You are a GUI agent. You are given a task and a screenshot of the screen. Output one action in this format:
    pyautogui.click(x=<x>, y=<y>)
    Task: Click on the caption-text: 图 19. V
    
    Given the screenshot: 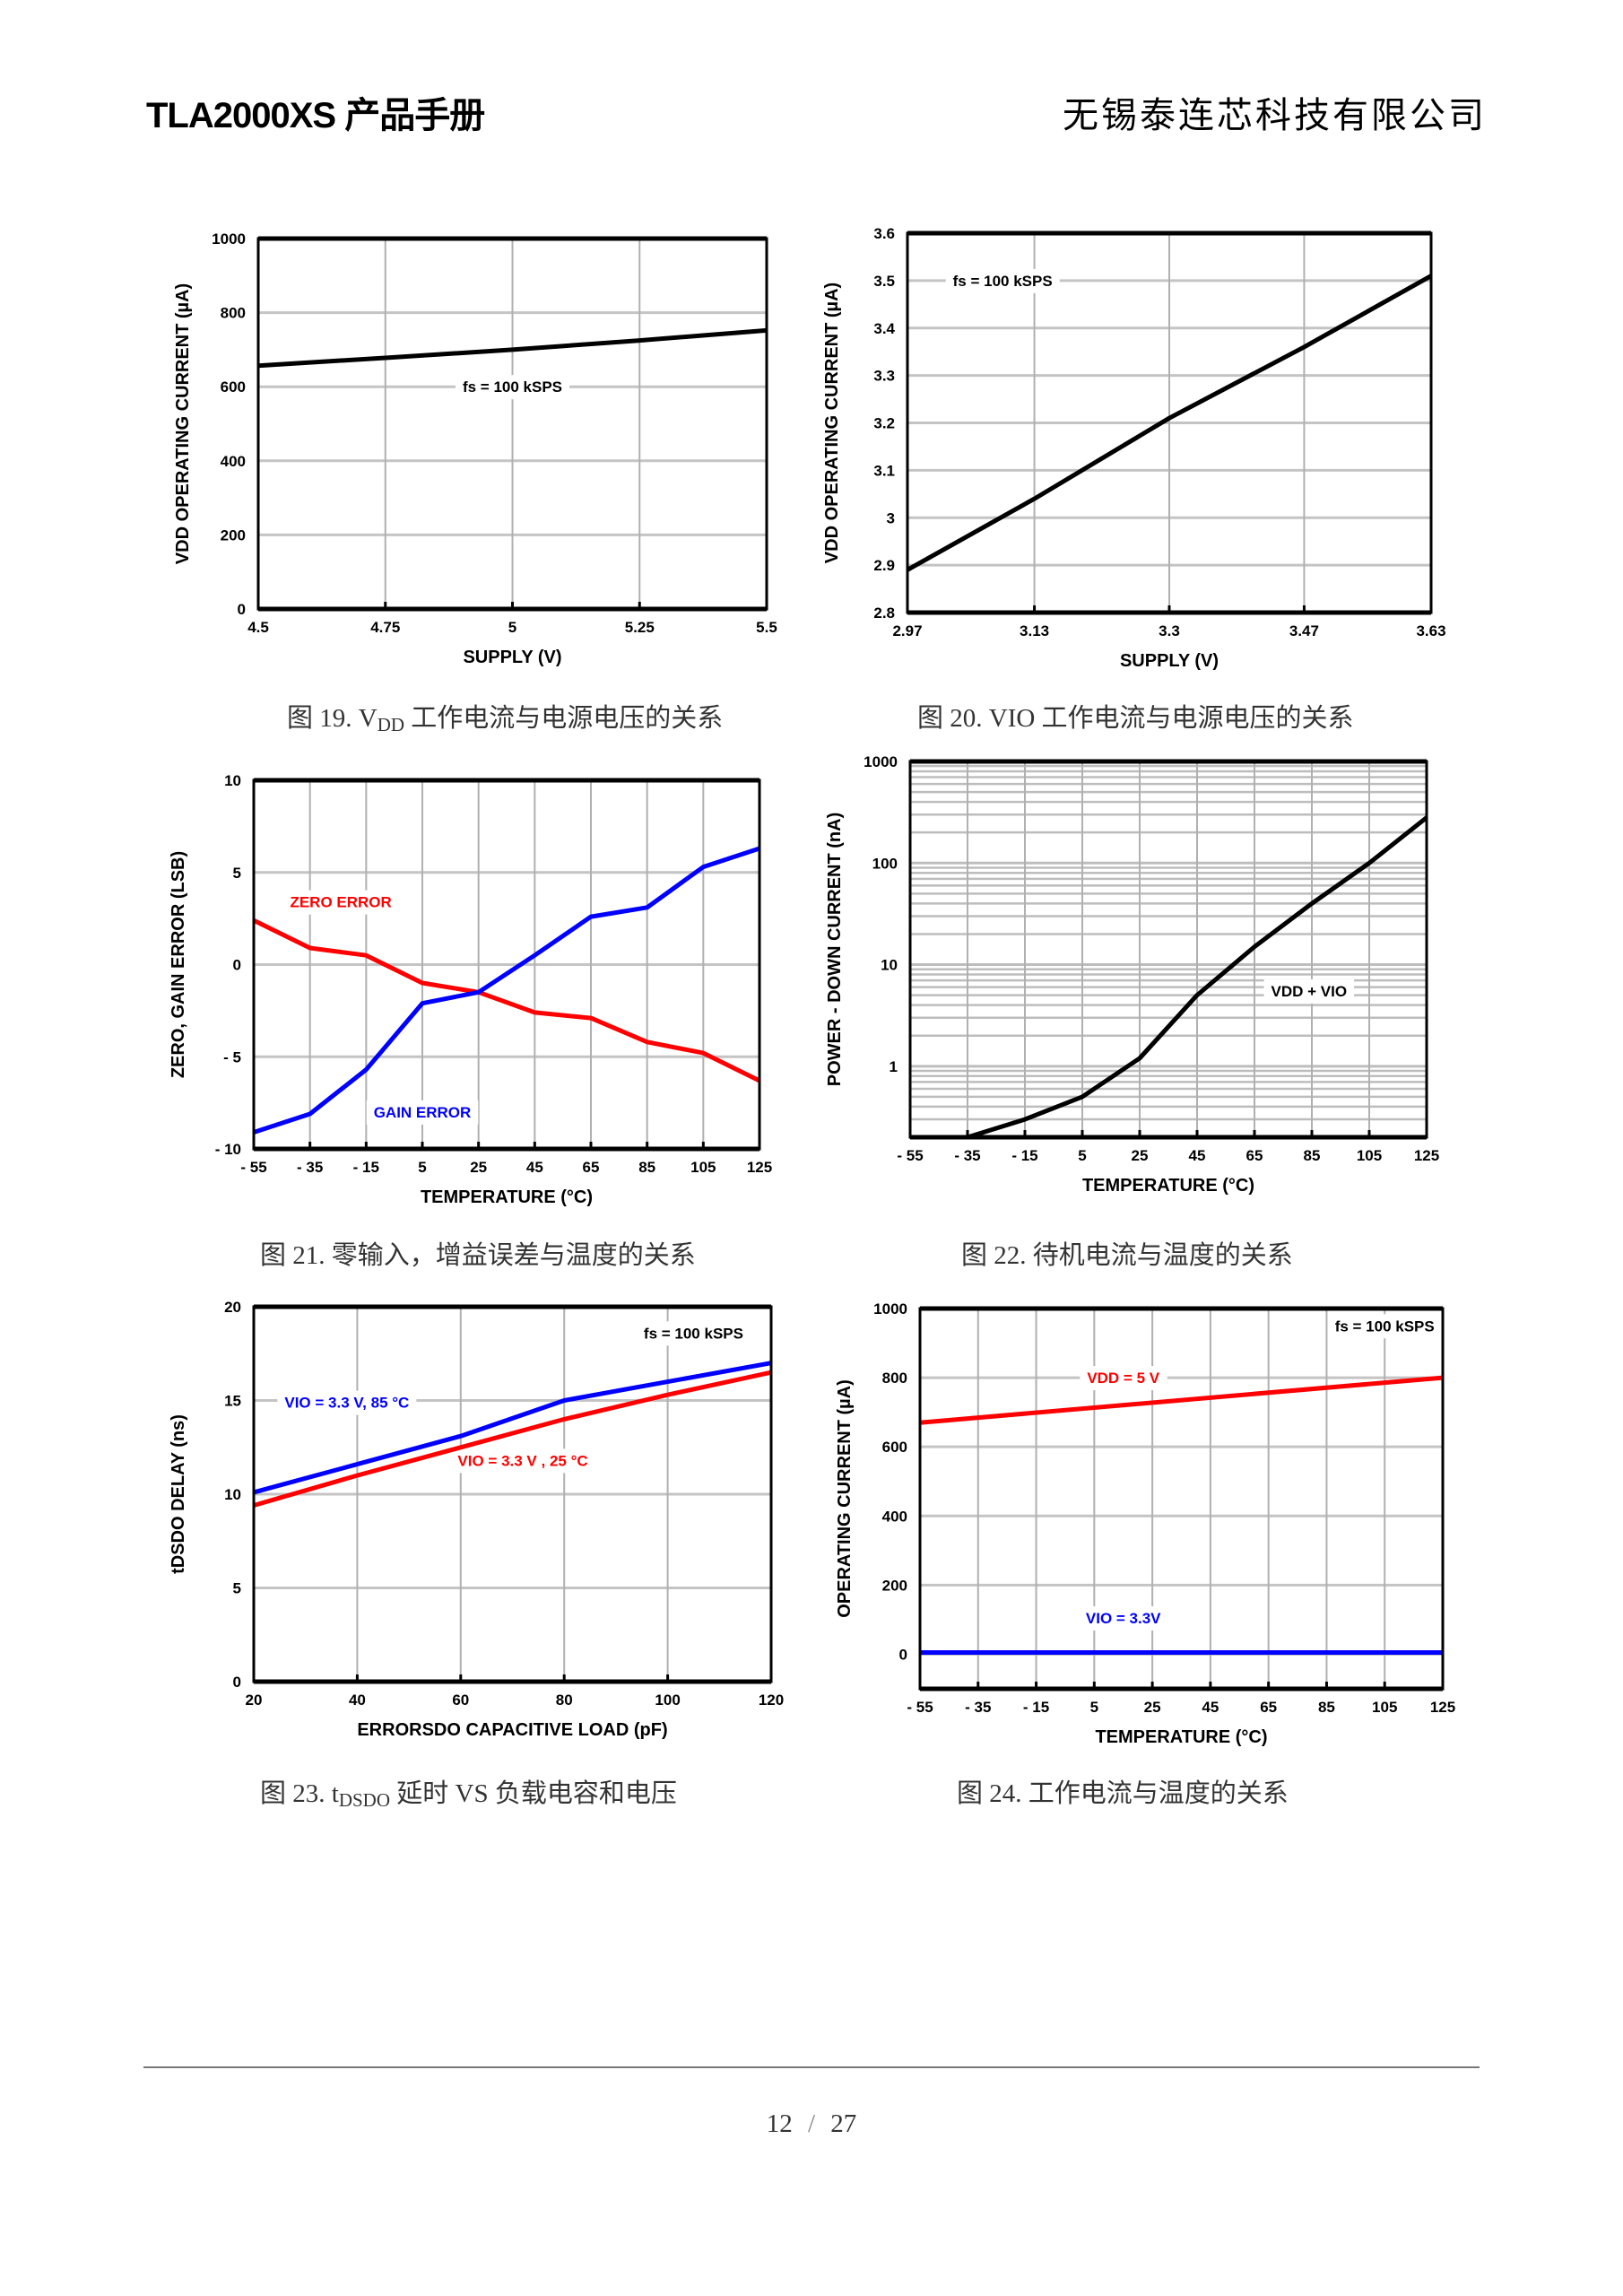 What is the action you would take?
    pyautogui.click(x=332, y=718)
    